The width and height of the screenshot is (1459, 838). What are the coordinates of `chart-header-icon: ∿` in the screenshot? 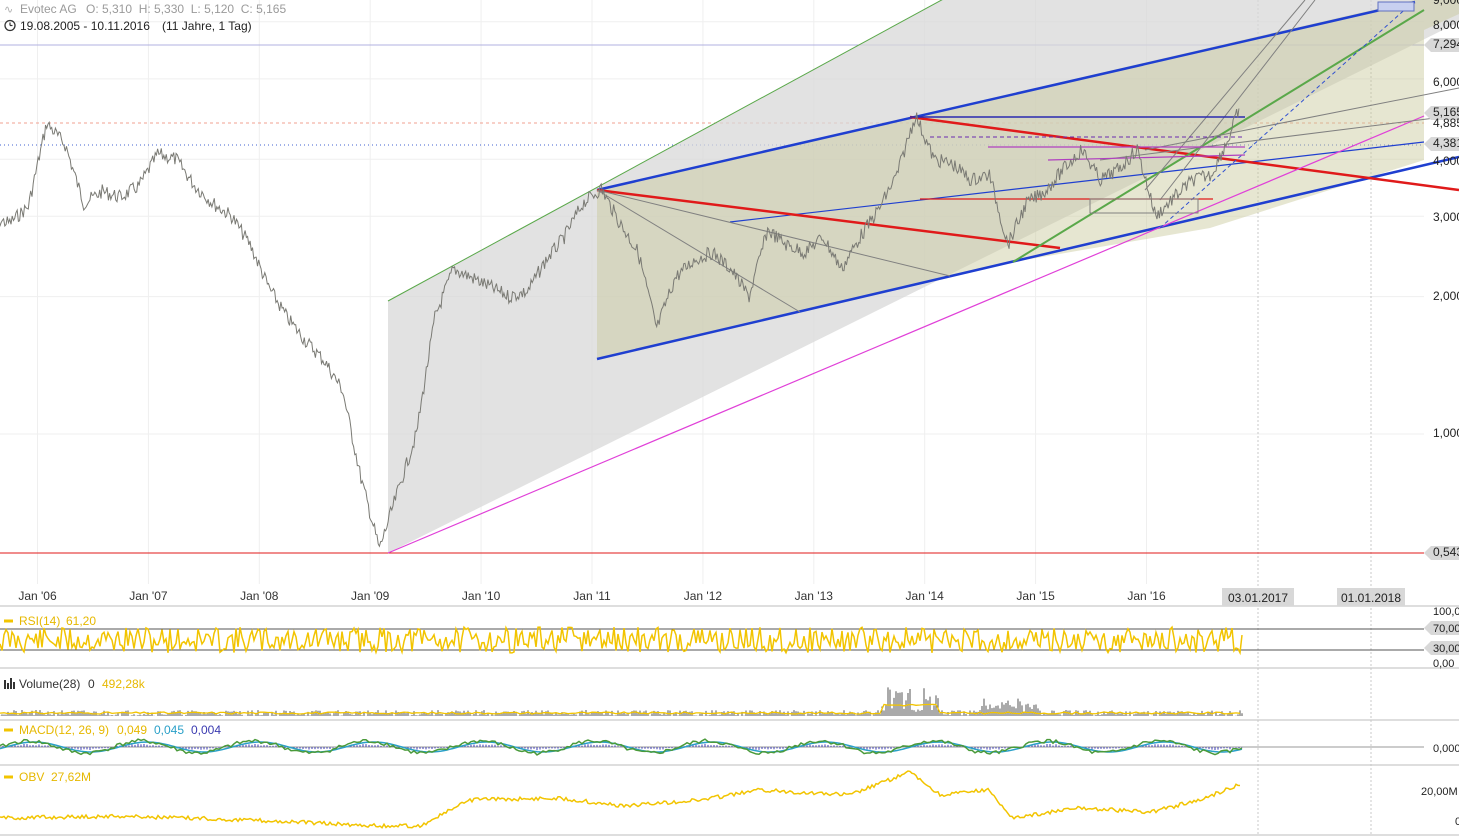 It's located at (8, 10).